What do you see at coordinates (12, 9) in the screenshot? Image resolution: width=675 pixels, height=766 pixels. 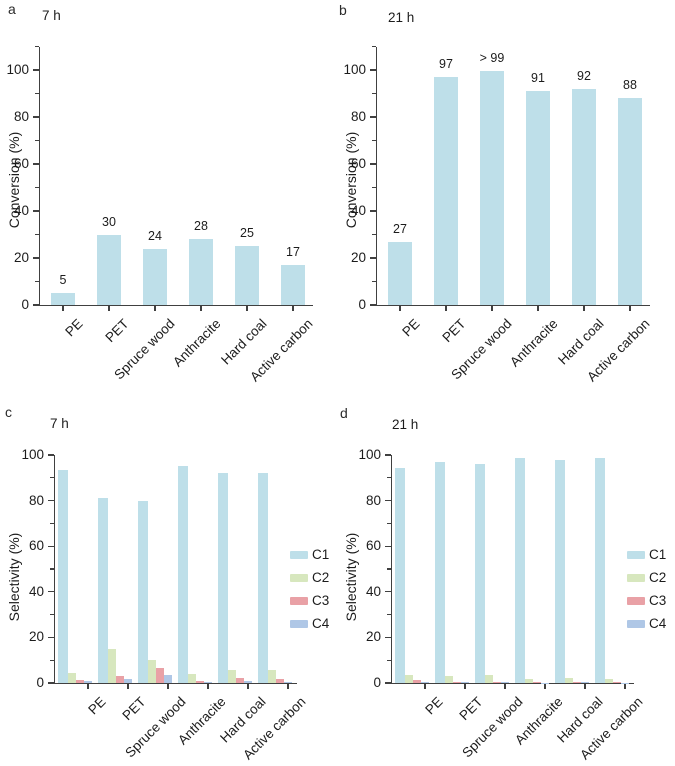 I see `panel-letter-a: a` at bounding box center [12, 9].